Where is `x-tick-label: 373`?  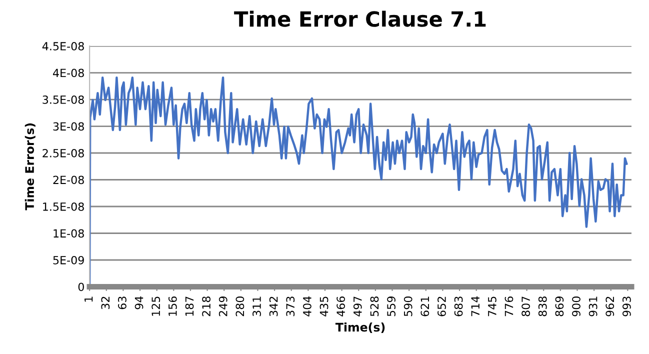 x-tick-label: 373 is located at coordinates (290, 306).